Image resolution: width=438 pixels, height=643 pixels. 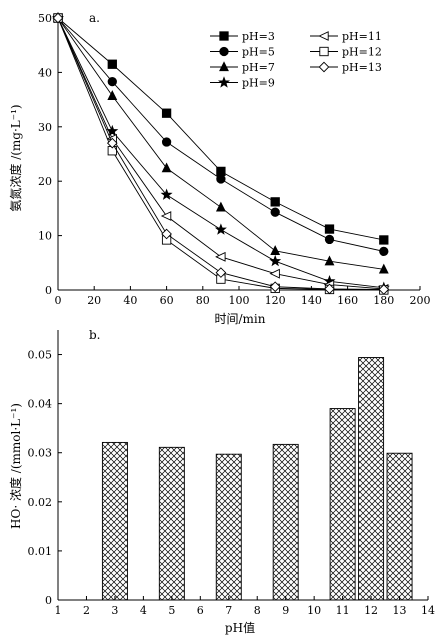 What do you see at coordinates (167, 300) in the screenshot?
I see `panel-a-x-tick-label: 60` at bounding box center [167, 300].